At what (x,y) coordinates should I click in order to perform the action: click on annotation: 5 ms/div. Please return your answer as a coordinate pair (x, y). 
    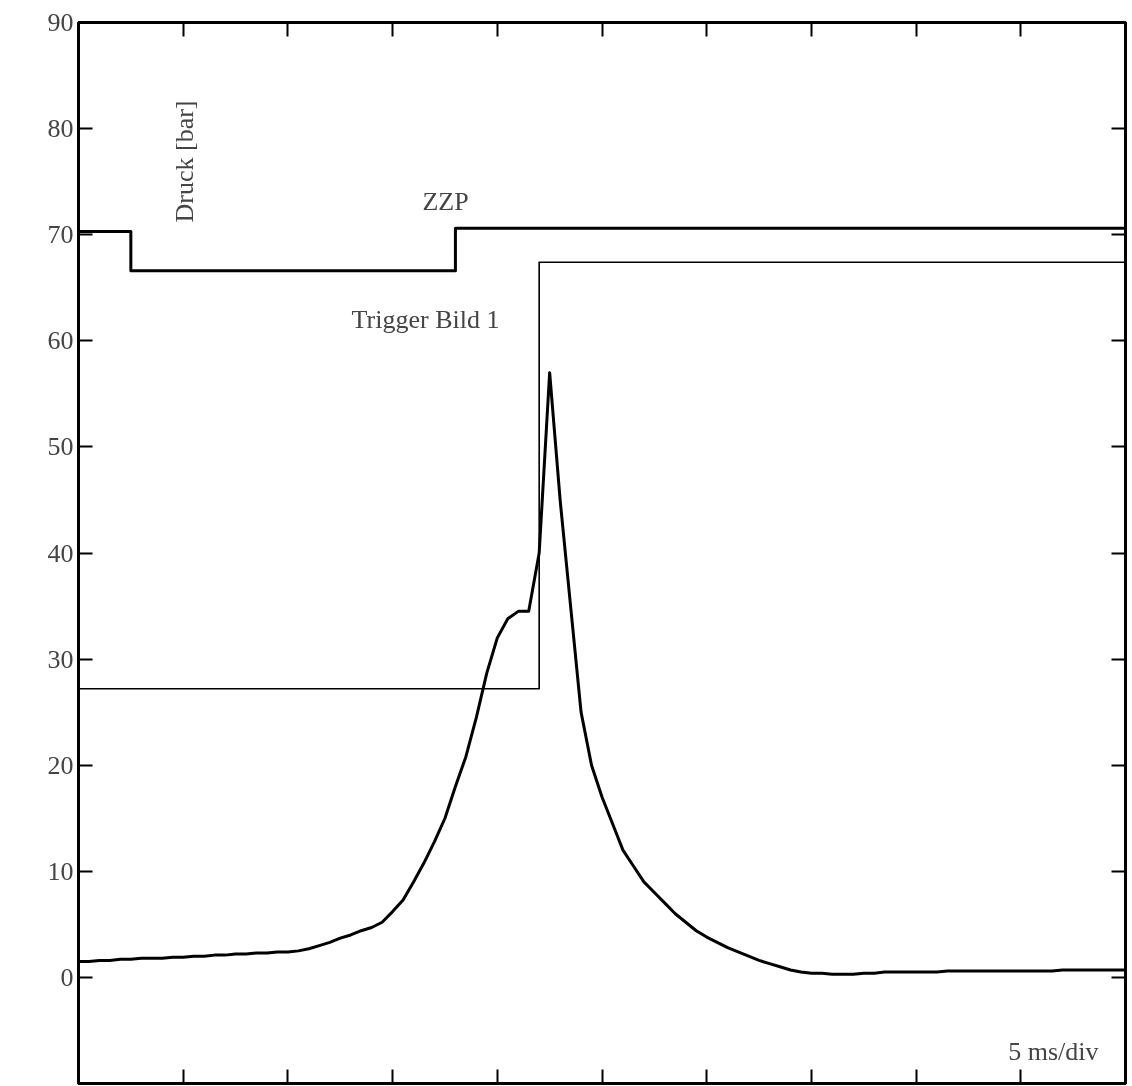
    Looking at the image, I should click on (1053, 1051).